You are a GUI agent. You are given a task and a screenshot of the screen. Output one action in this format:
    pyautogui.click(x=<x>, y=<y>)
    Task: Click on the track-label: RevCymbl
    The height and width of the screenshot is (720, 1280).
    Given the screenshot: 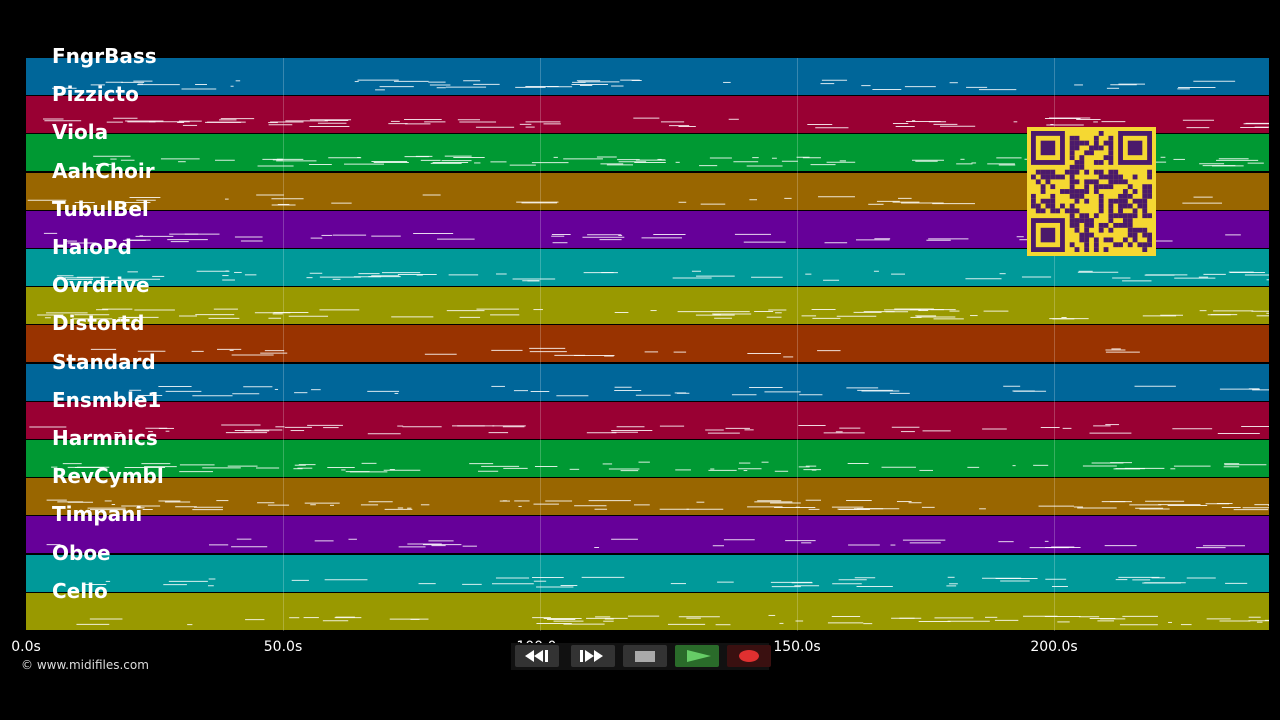 What is the action you would take?
    pyautogui.click(x=108, y=476)
    